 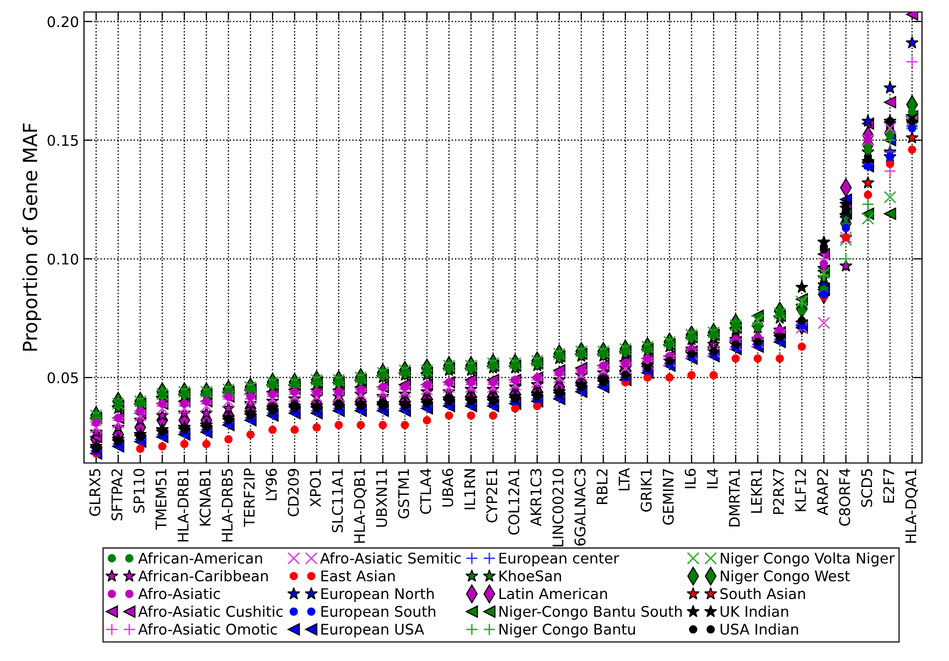 What do you see at coordinates (624, 479) in the screenshot?
I see `x-tick-label: LTA` at bounding box center [624, 479].